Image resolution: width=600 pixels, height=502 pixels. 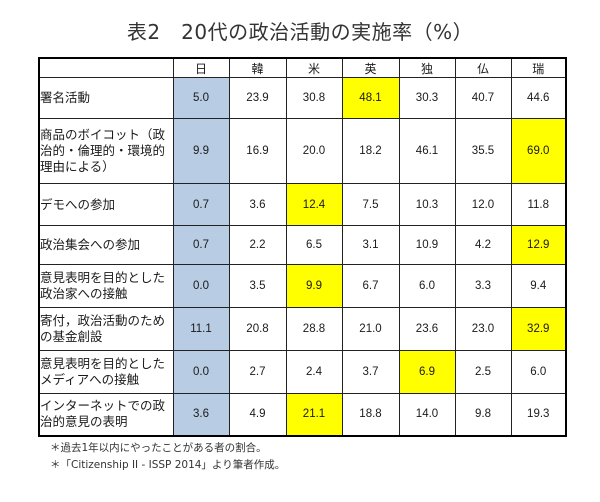 I want to click on table-row: デモへの参加 0.7 3.6 12.4 7.5 10.3 12.0 11.8, so click(x=302, y=204).